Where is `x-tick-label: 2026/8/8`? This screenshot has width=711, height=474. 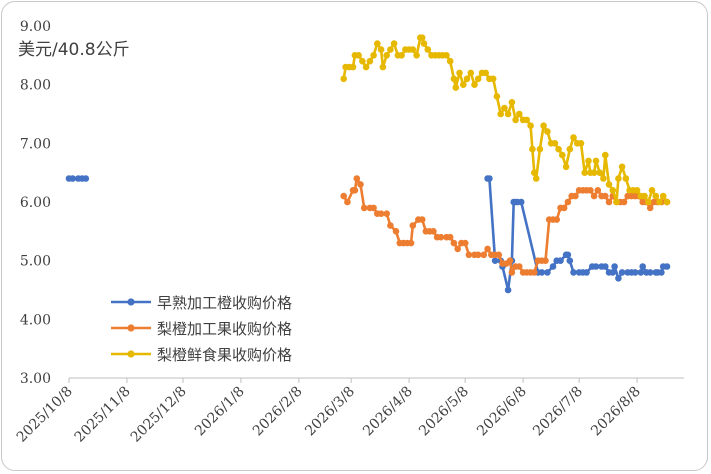
x-tick-label: 2026/8/8 is located at coordinates (616, 412).